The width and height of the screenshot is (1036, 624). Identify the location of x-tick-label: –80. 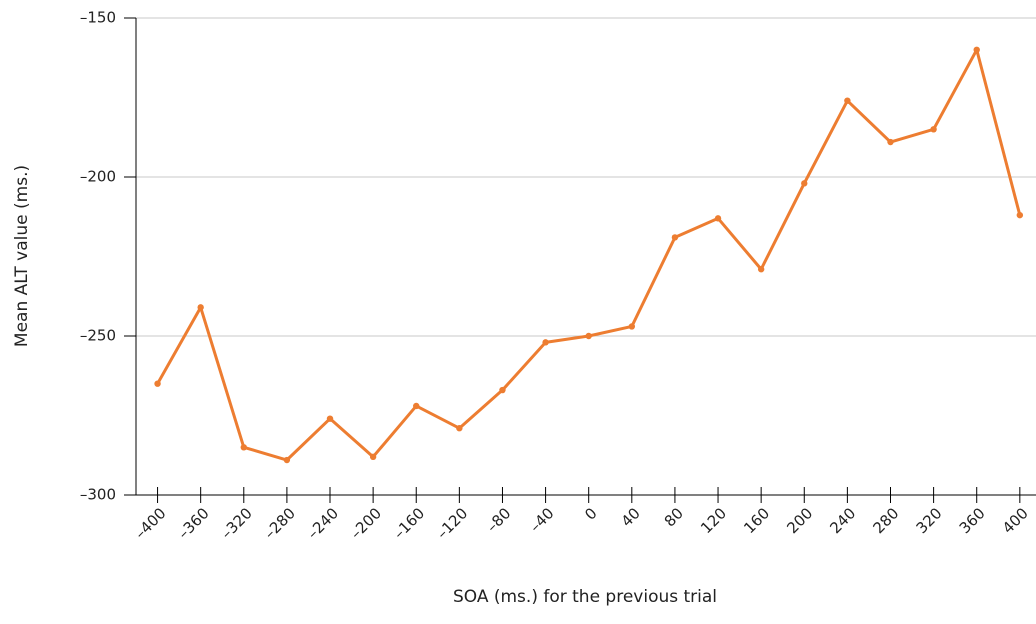
(499, 520).